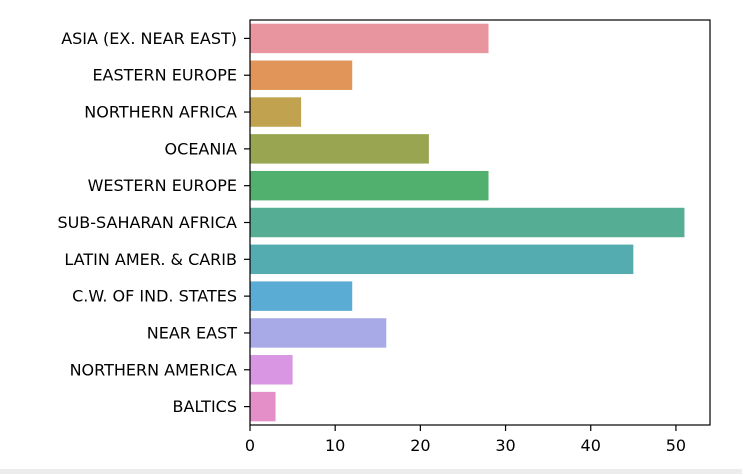 The width and height of the screenshot is (742, 474). I want to click on category-label-8: NEAR EAST, so click(192, 332).